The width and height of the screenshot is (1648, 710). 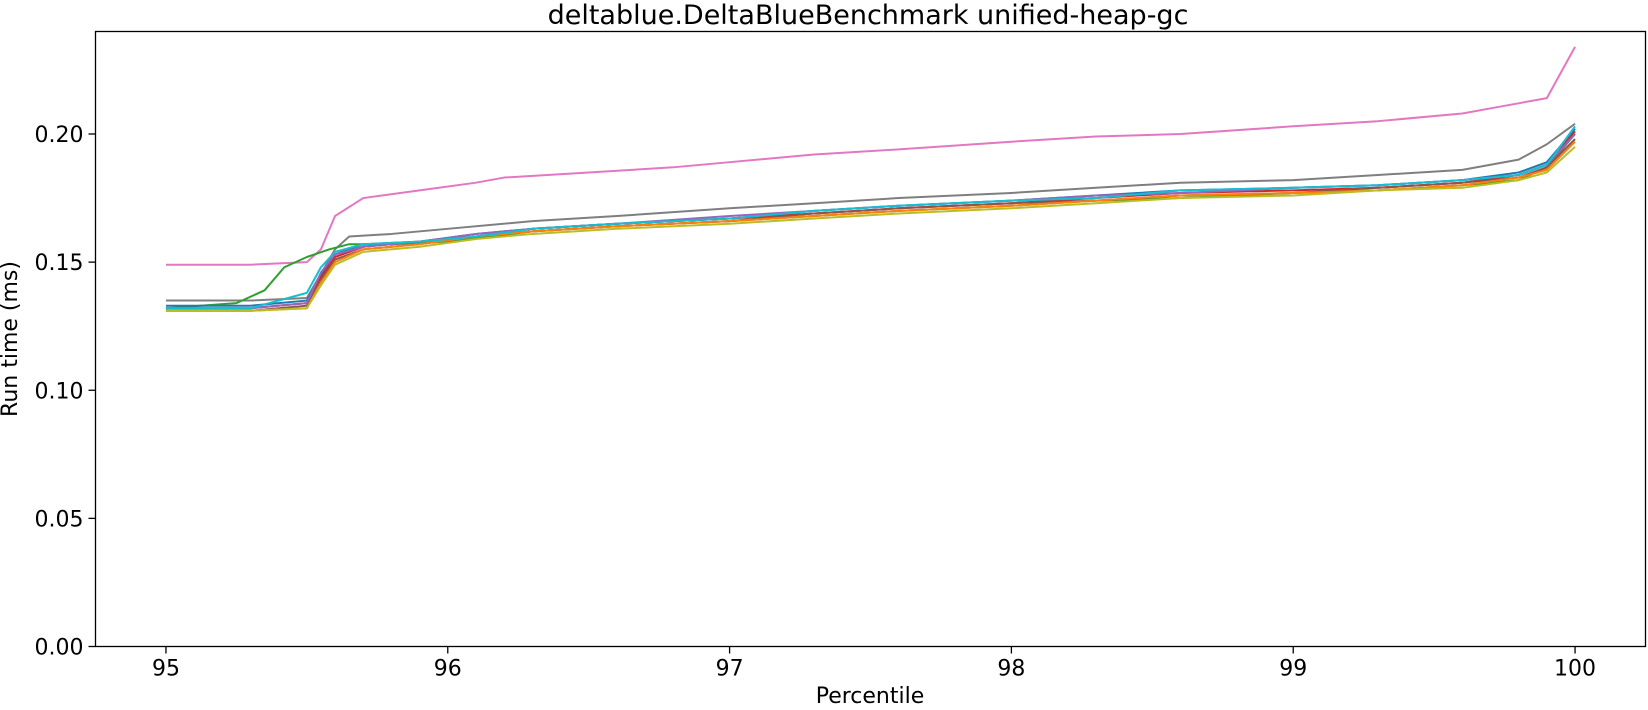 What do you see at coordinates (59, 648) in the screenshot?
I see `y-tick-label: 0.00` at bounding box center [59, 648].